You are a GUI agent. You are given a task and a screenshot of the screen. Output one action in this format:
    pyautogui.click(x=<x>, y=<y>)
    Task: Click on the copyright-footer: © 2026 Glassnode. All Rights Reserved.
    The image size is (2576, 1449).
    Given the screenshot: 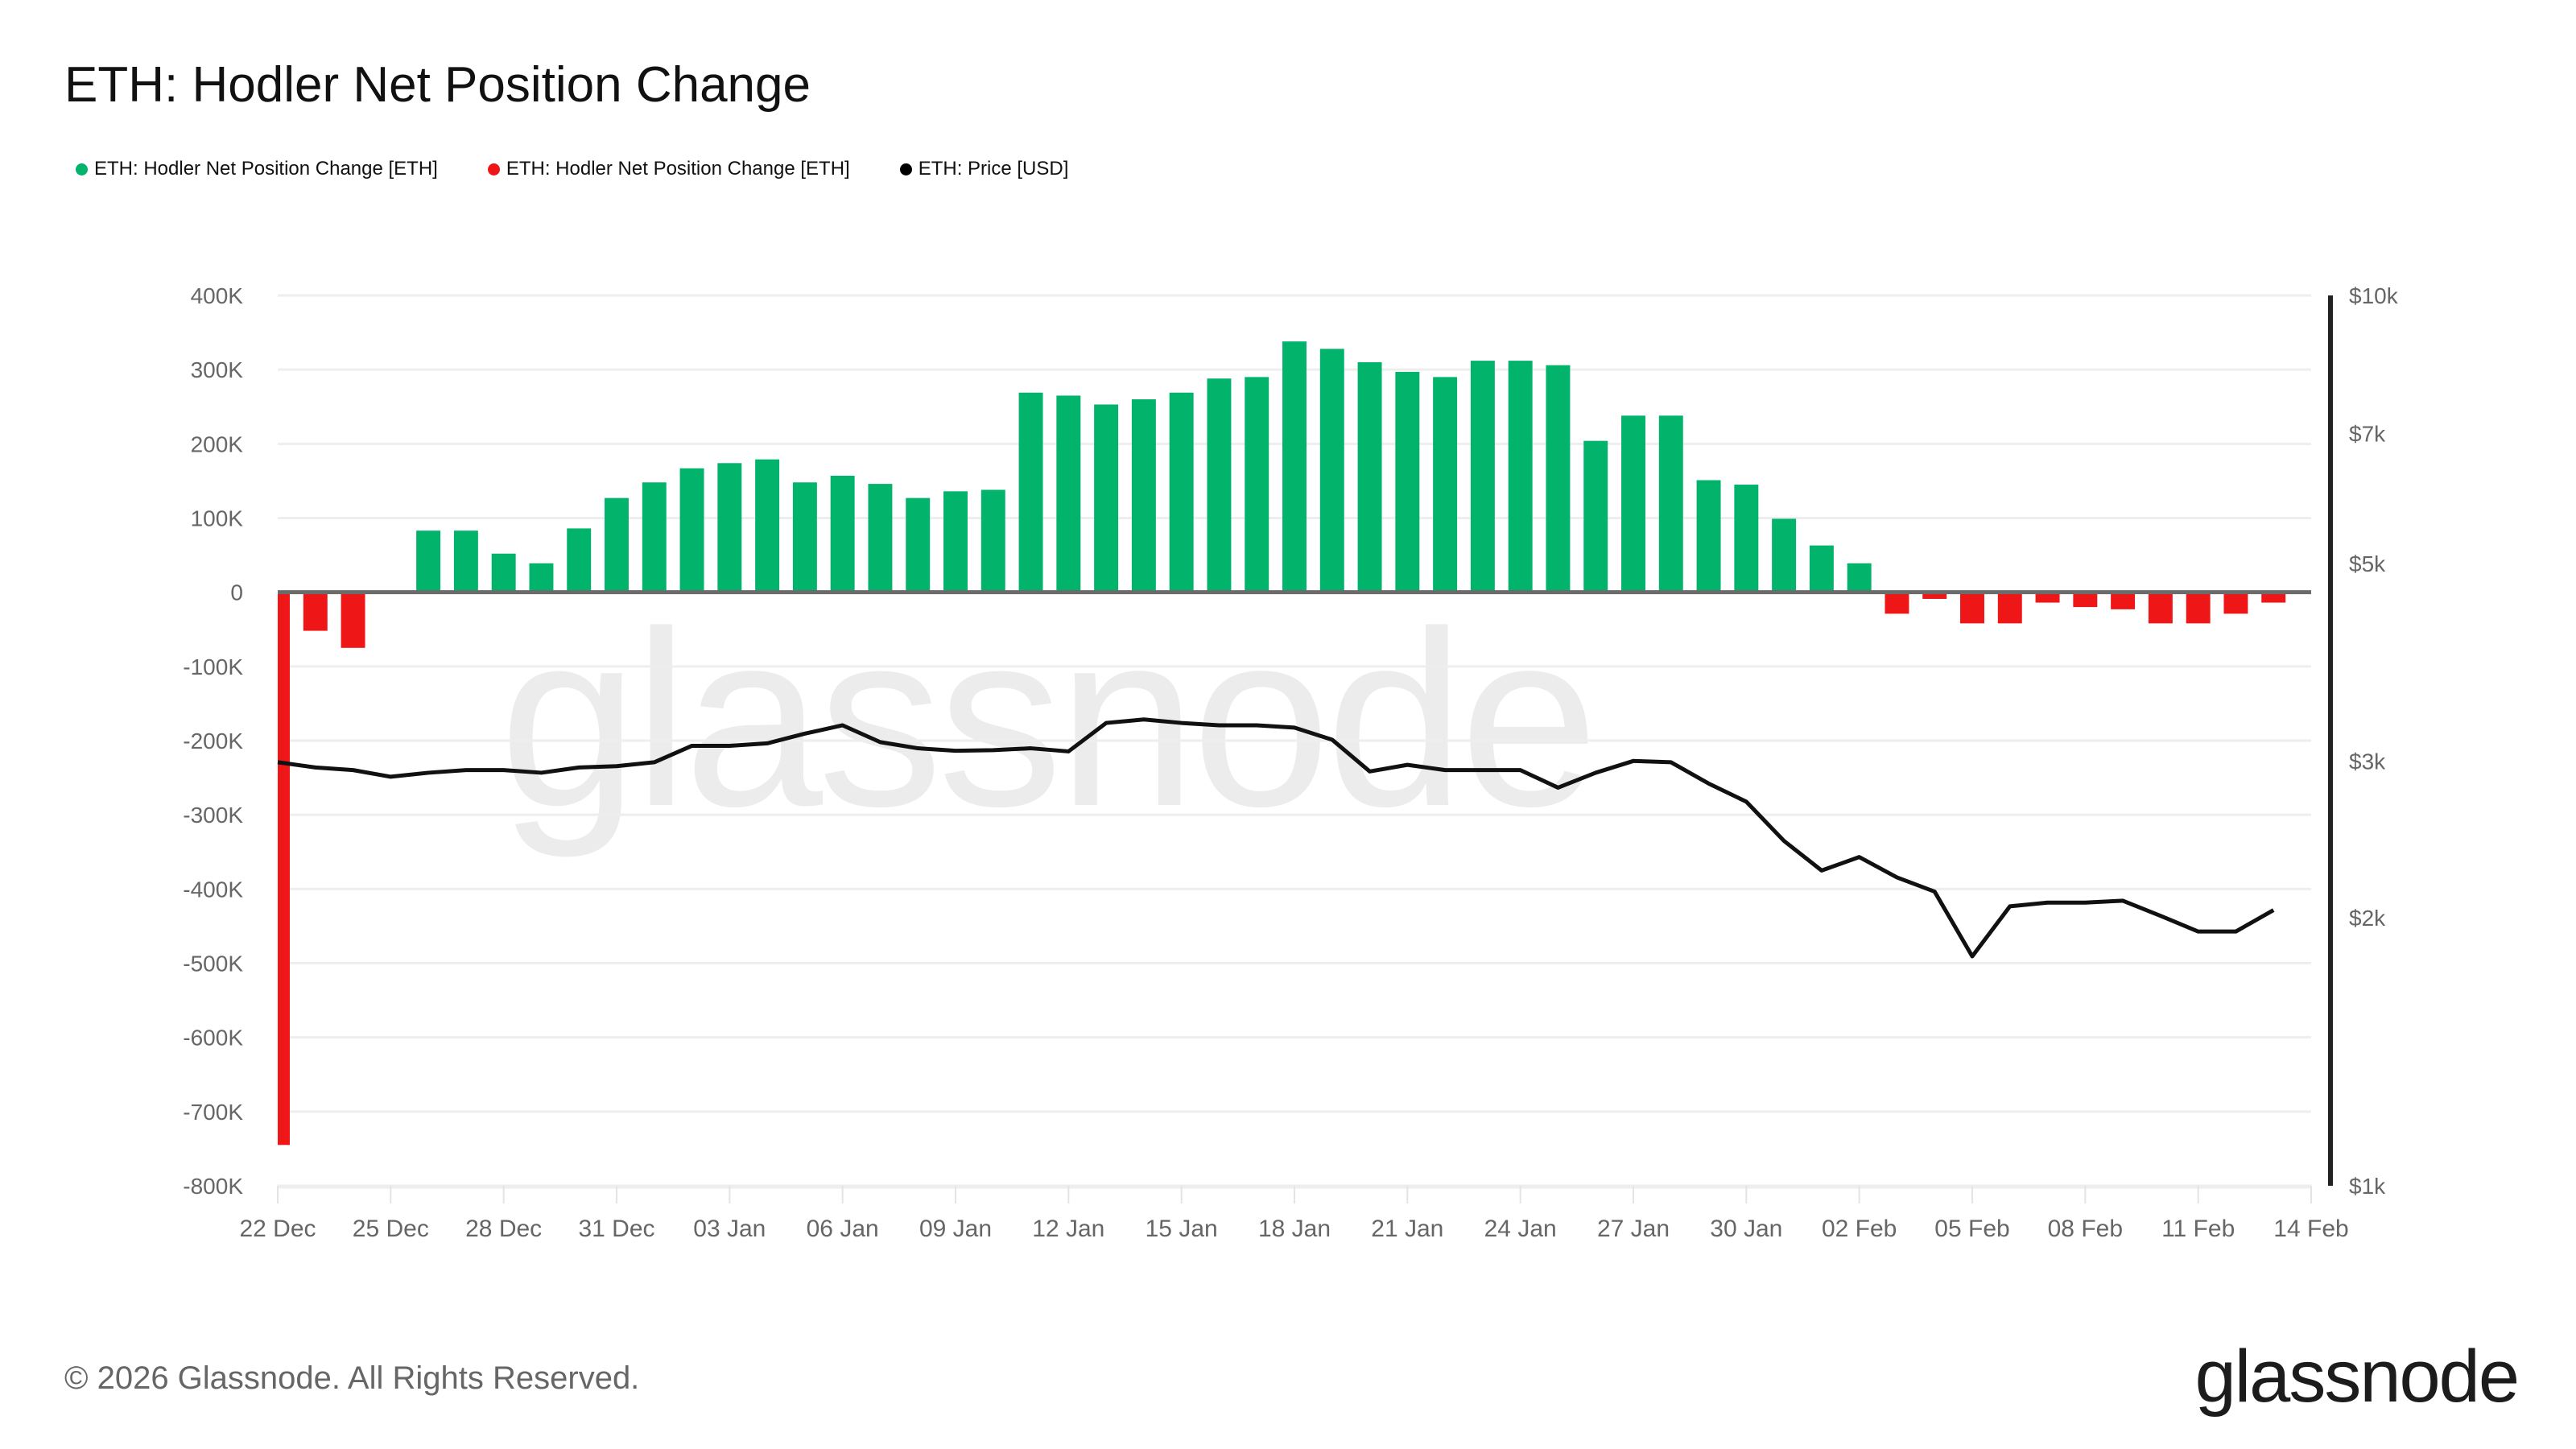 What is the action you would take?
    pyautogui.click(x=352, y=1378)
    